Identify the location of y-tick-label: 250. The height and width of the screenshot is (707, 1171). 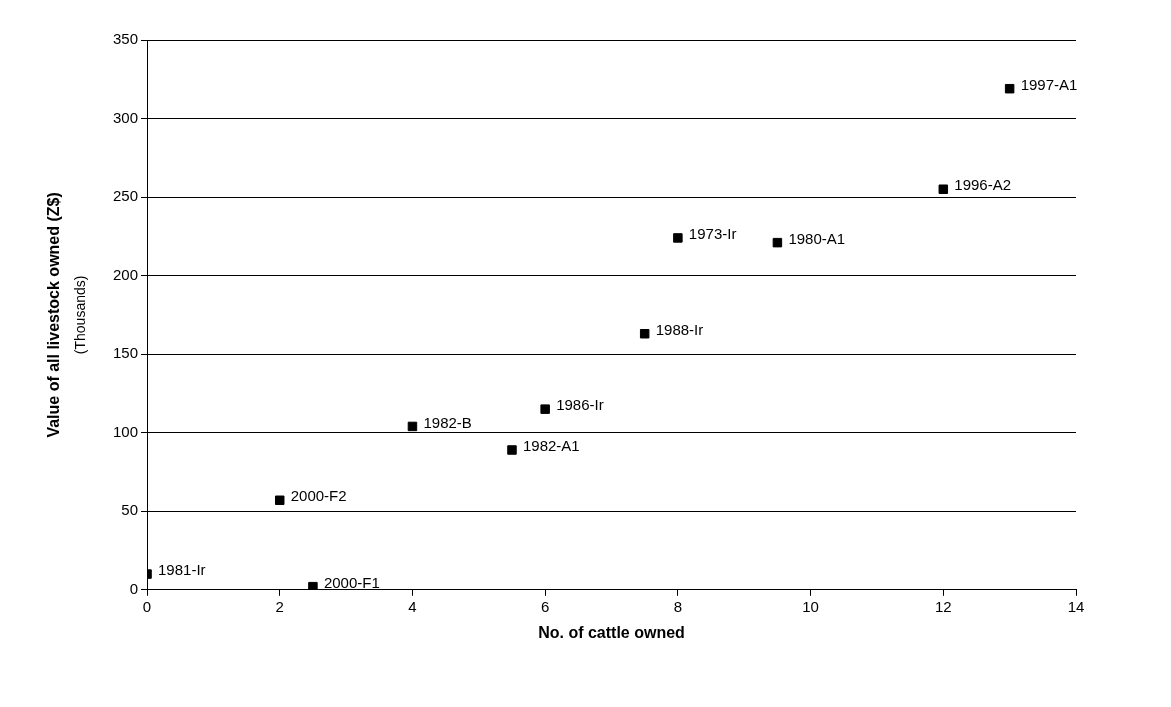
(126, 196).